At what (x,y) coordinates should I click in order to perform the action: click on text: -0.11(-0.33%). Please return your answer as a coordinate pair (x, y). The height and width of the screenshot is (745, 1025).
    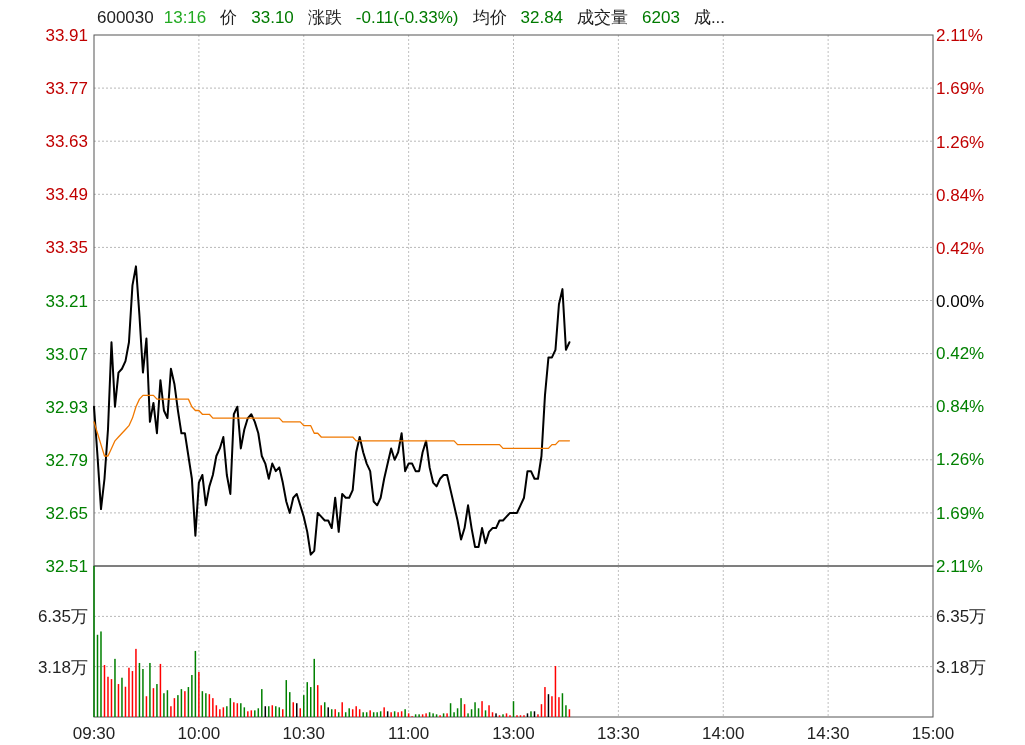
    Looking at the image, I should click on (407, 17).